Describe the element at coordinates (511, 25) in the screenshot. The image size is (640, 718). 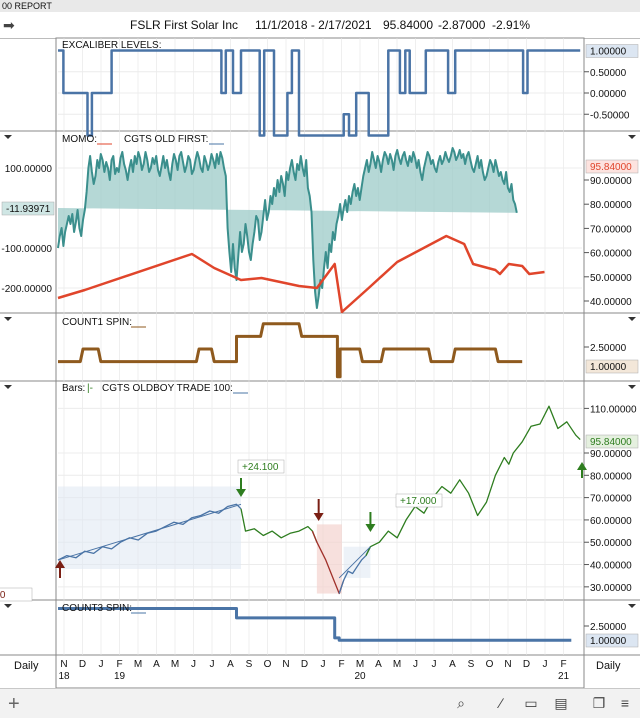
I see `price-change-percent: -2.91%` at that location.